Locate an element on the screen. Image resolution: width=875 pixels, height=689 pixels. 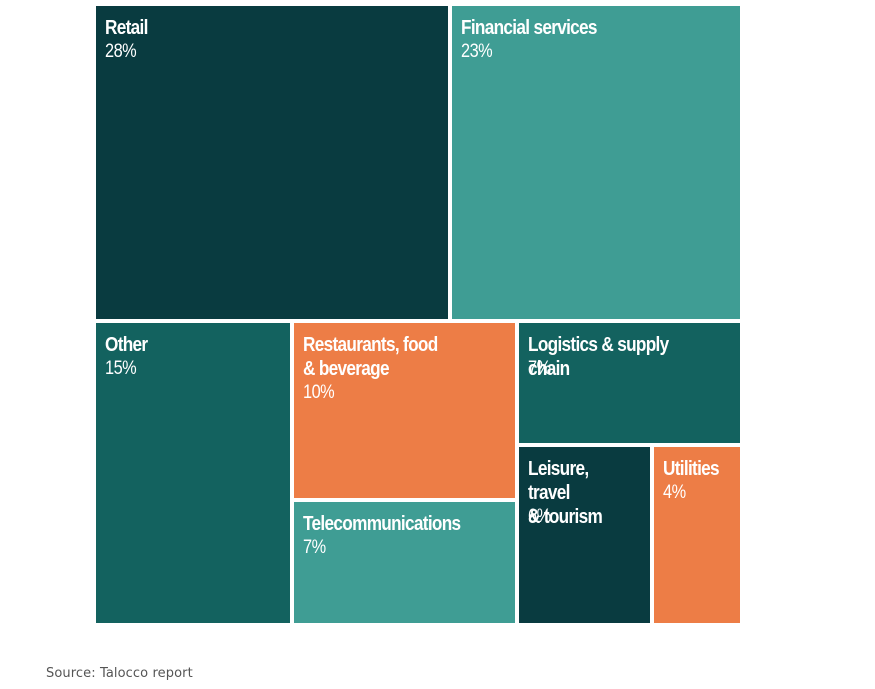
treemap-tile-other: Other 15% is located at coordinates (193, 473).